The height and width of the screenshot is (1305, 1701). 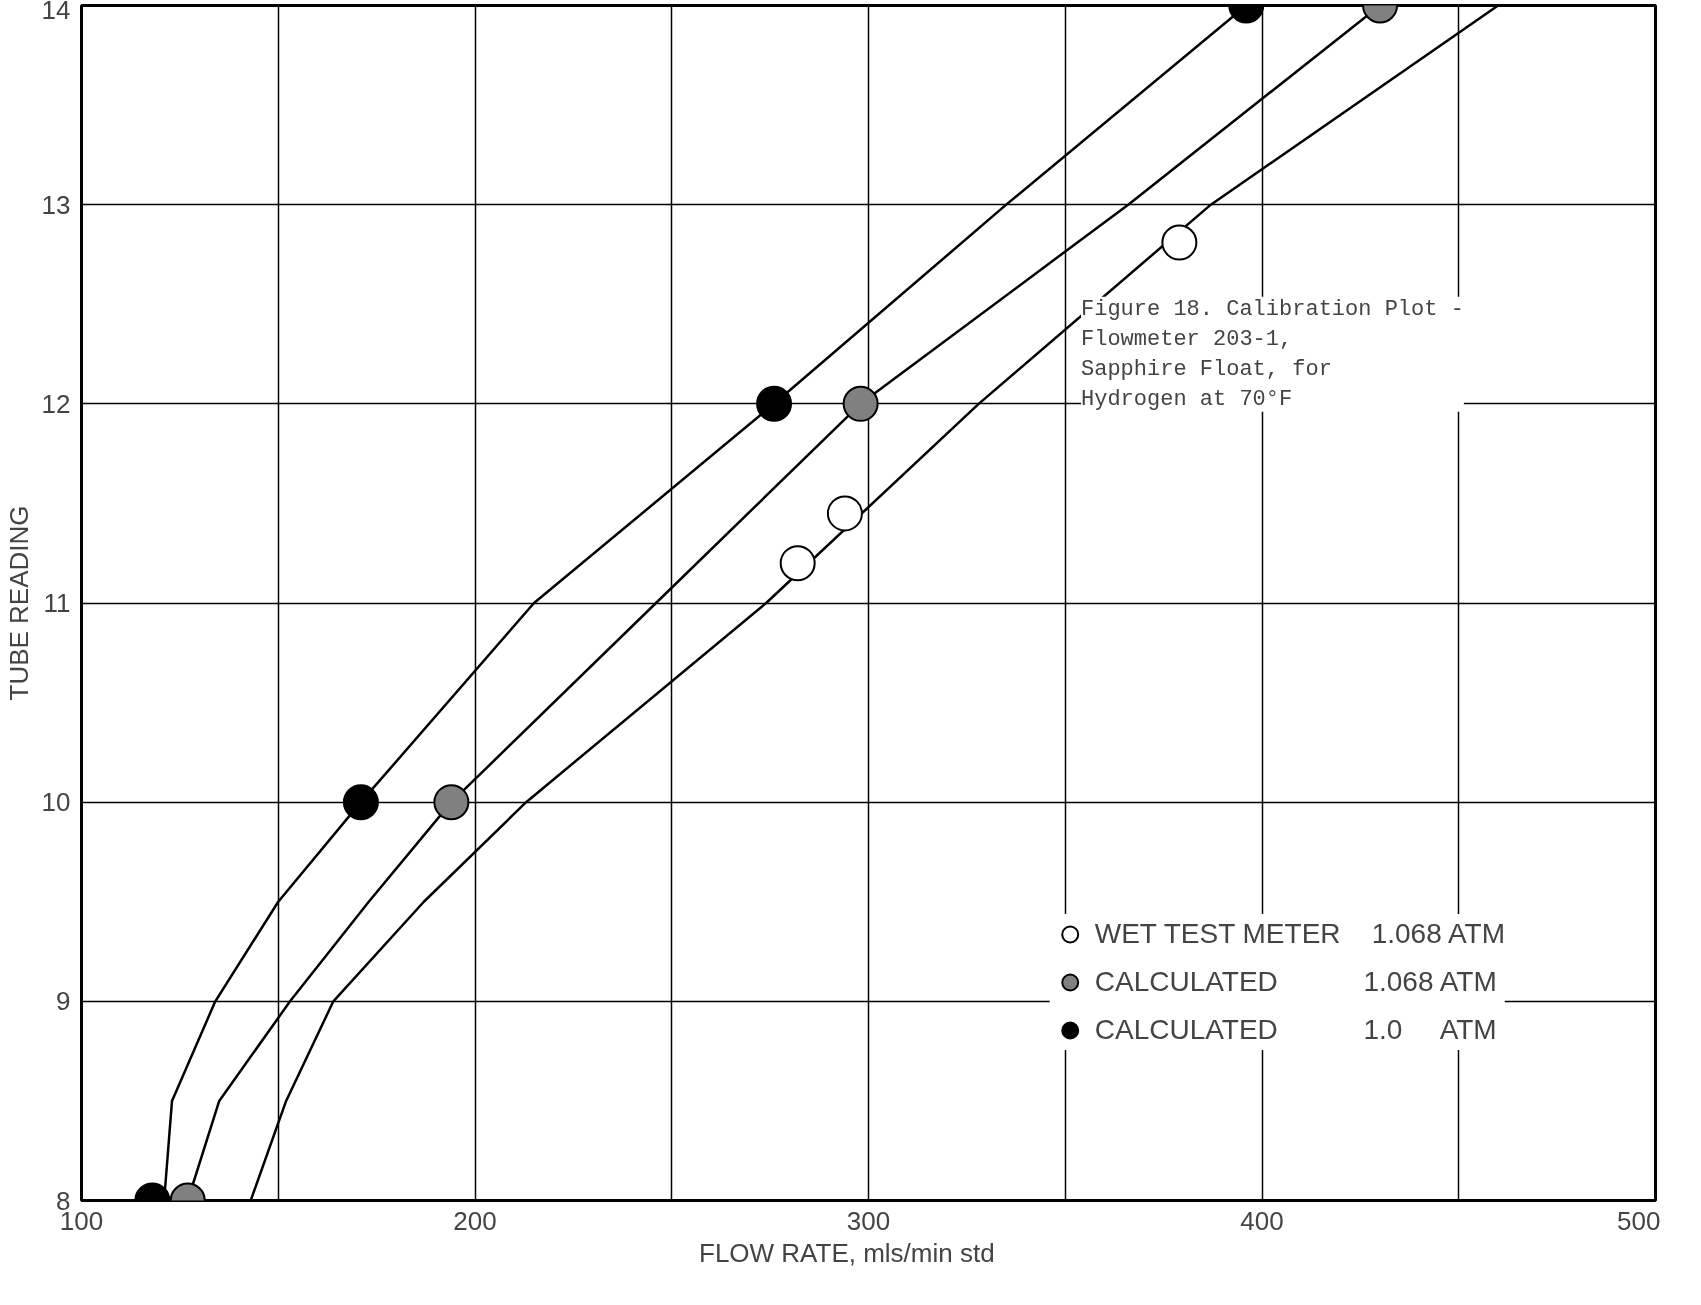 I want to click on x-tick-label: 500, so click(x=1639, y=1220).